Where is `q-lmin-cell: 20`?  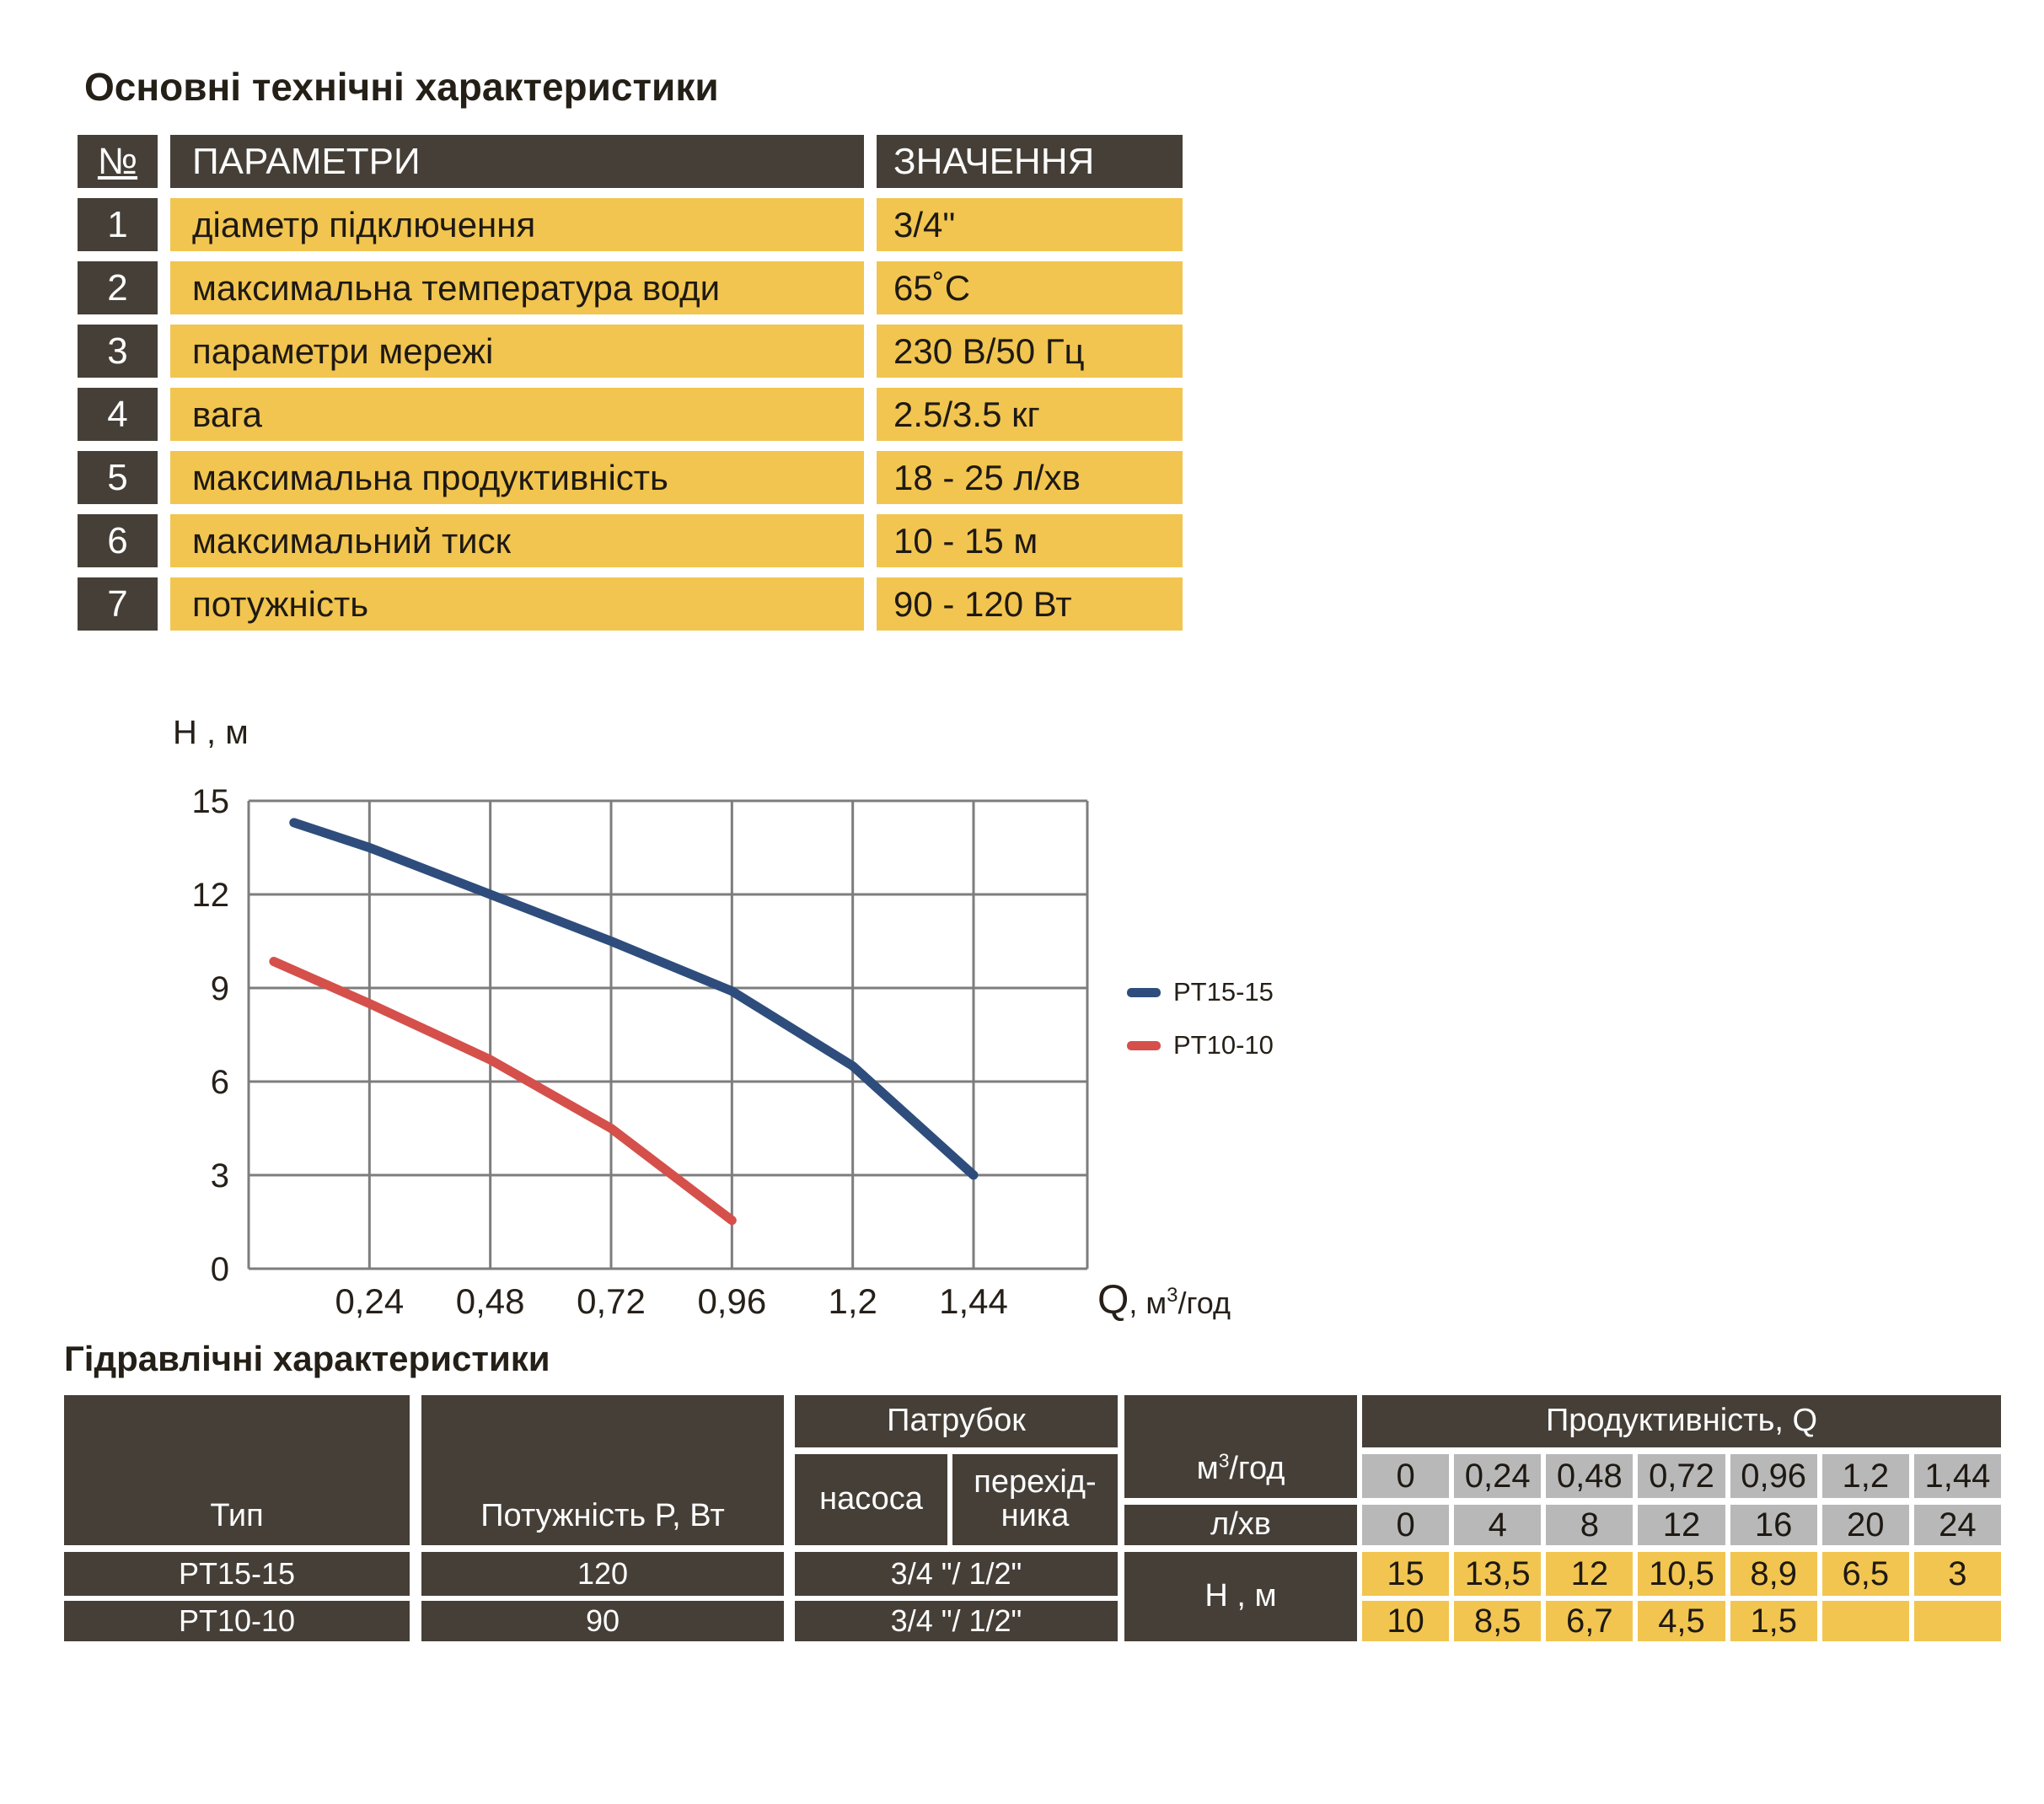
q-lmin-cell: 20 is located at coordinates (1865, 1525).